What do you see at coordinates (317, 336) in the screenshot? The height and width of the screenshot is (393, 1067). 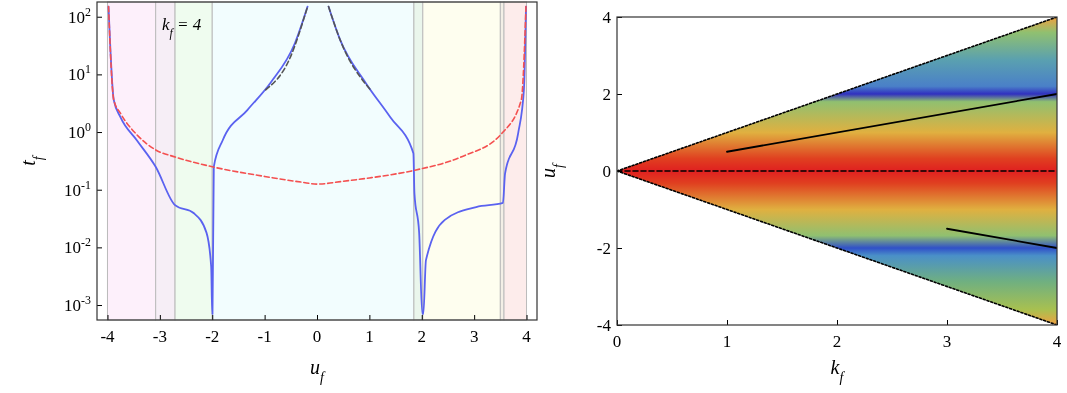 I see `x-tick-label: 0` at bounding box center [317, 336].